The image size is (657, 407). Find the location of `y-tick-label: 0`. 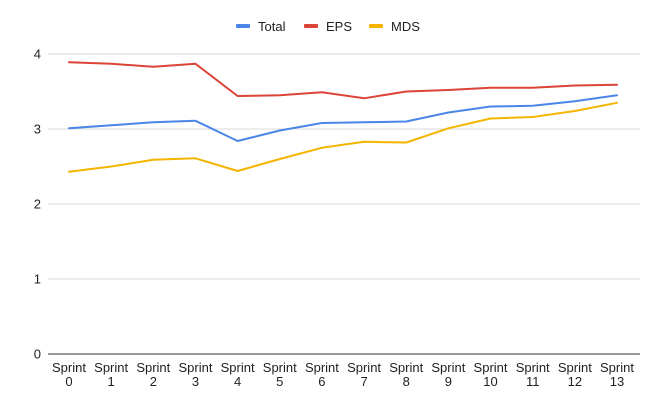

y-tick-label: 0 is located at coordinates (37, 354).